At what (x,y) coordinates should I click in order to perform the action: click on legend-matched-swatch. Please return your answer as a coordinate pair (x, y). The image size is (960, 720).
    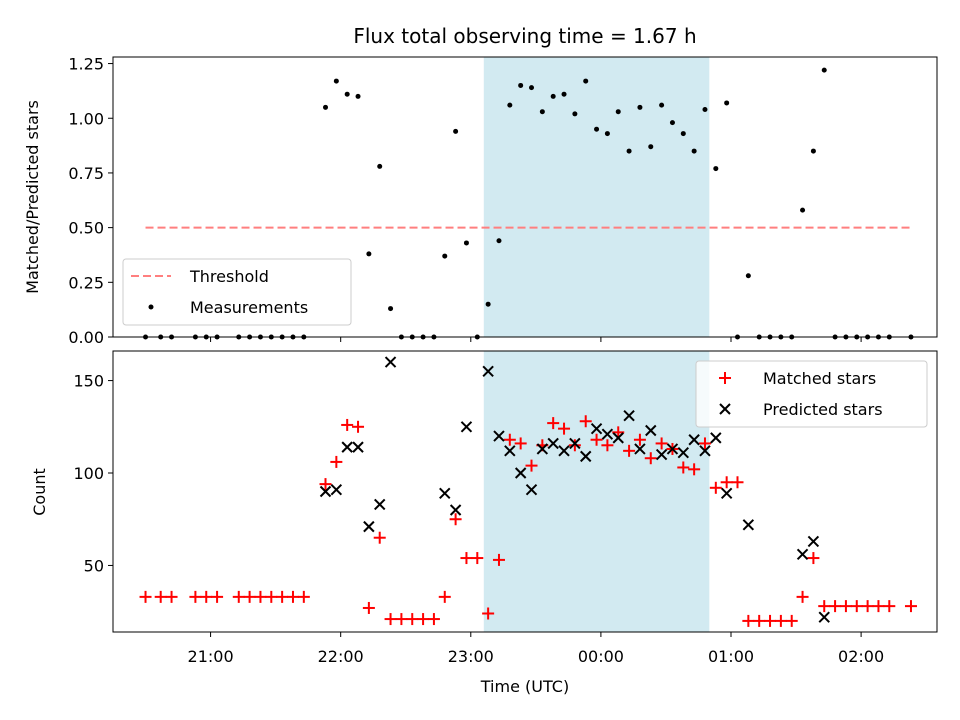
    Looking at the image, I should click on (725, 378).